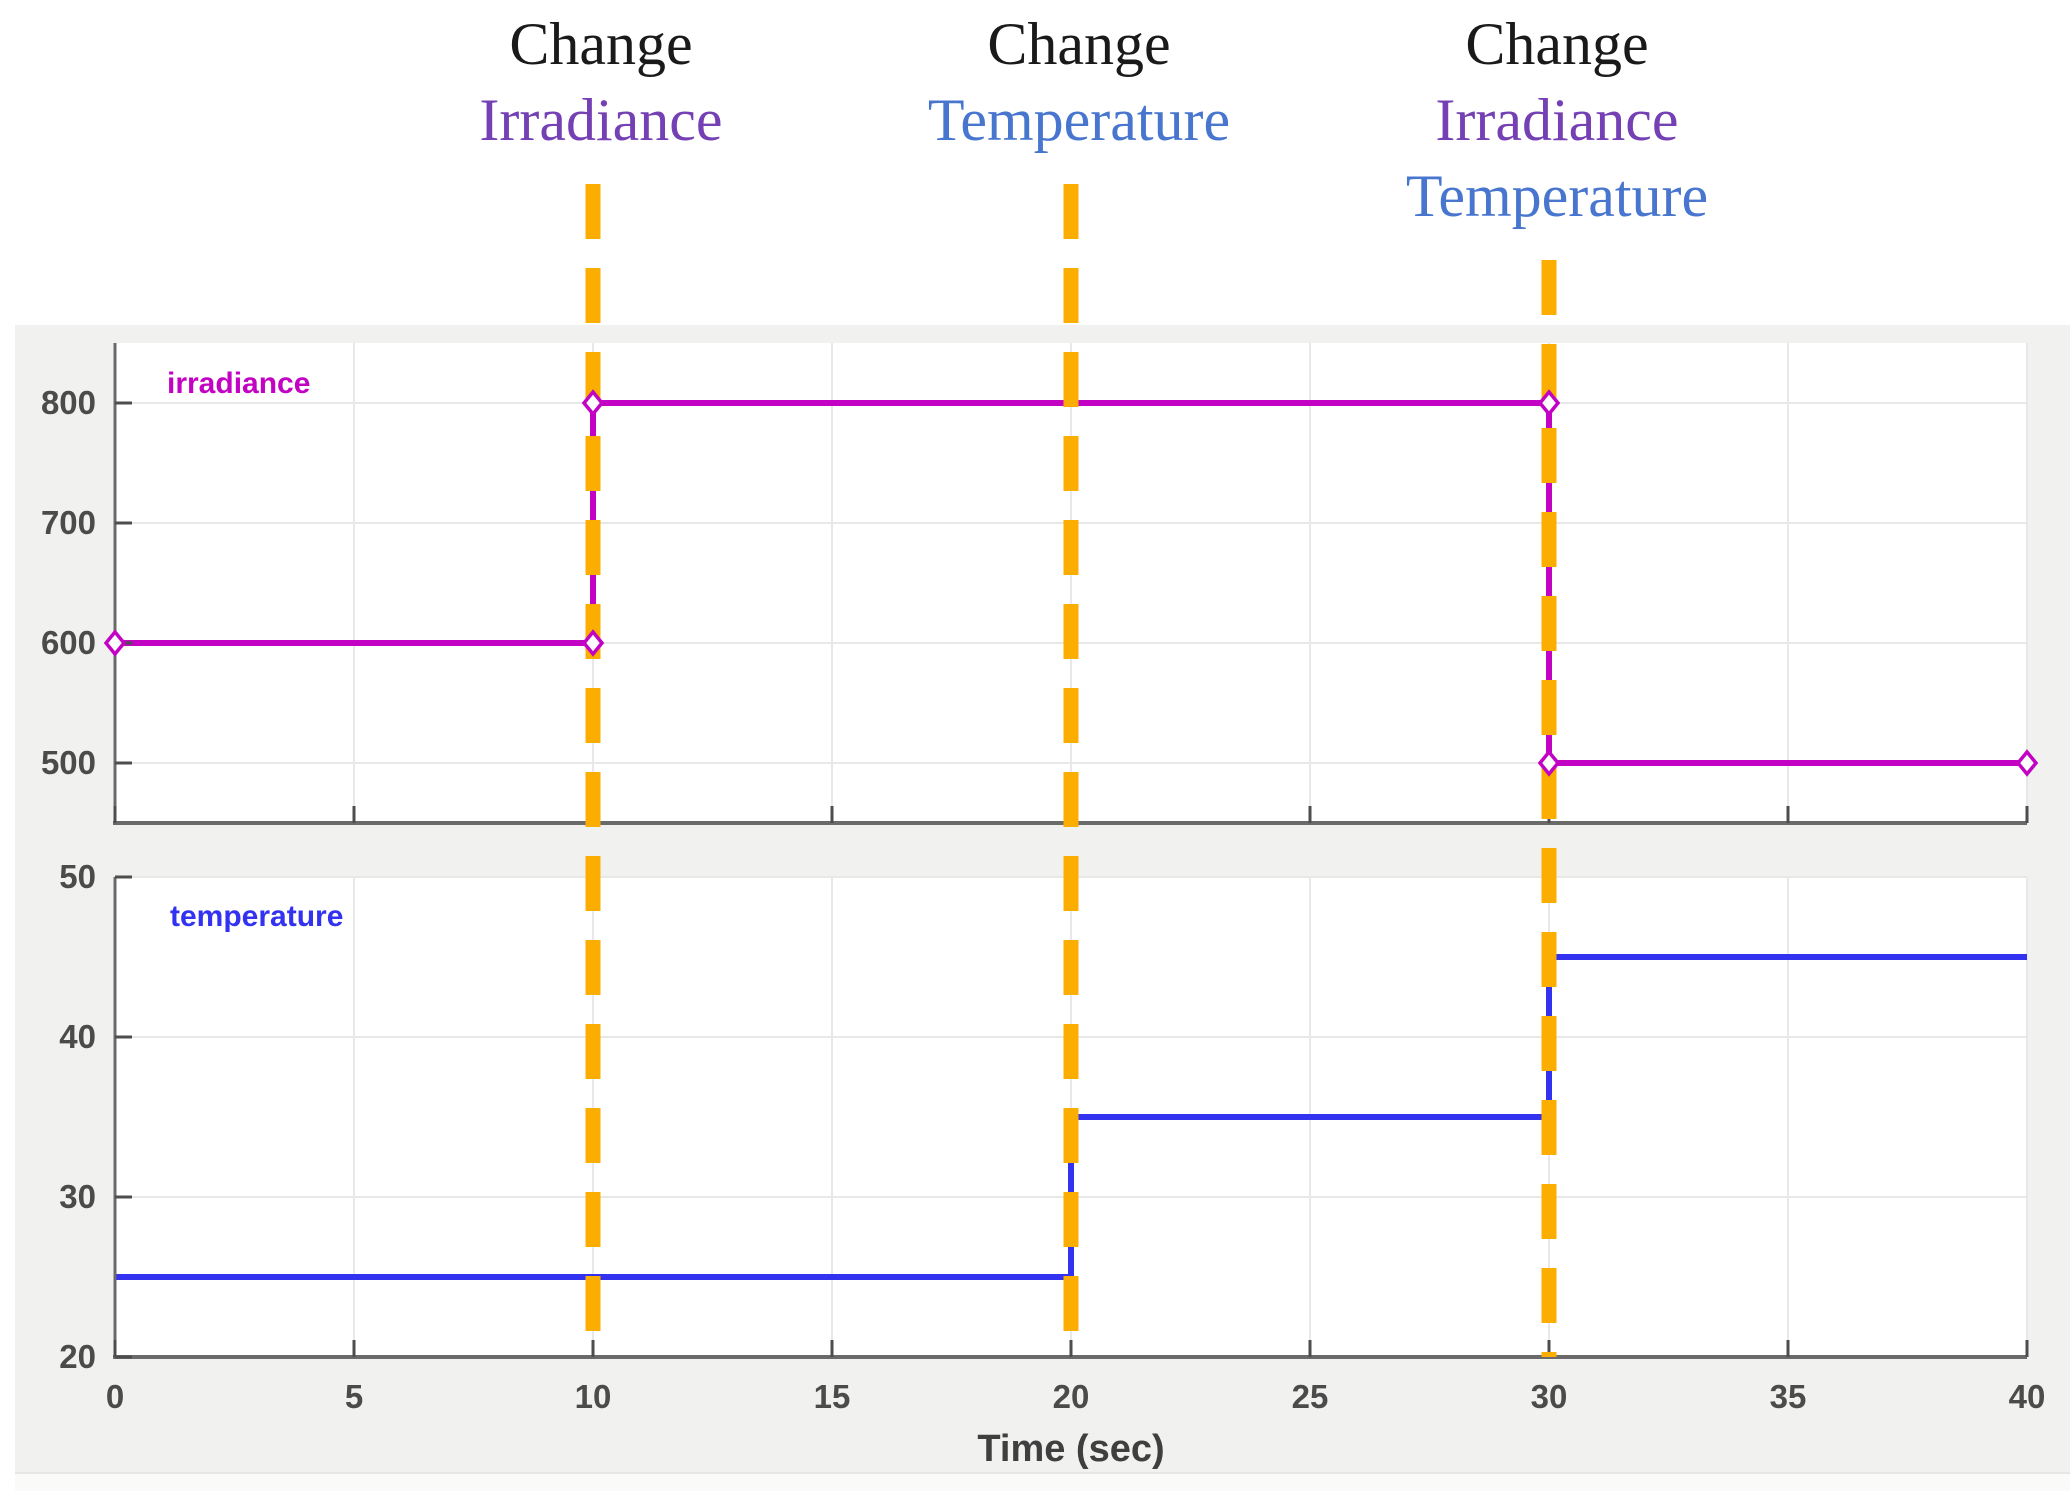 The image size is (2070, 1491). I want to click on change-annotation: Change Irradiance Temperature, so click(1557, 120).